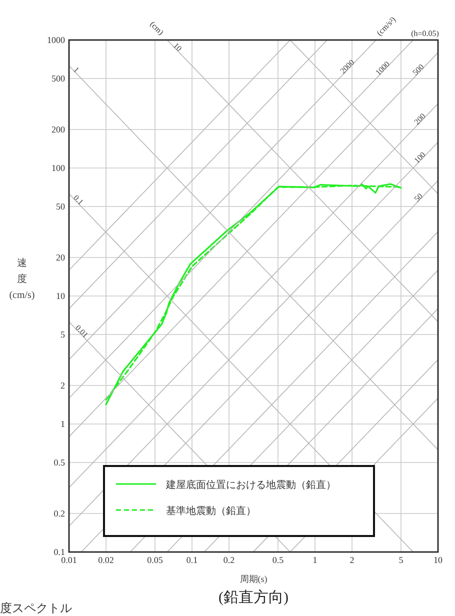 The width and height of the screenshot is (455, 616). What do you see at coordinates (82, 331) in the screenshot?
I see `annotation: 0.01` at bounding box center [82, 331].